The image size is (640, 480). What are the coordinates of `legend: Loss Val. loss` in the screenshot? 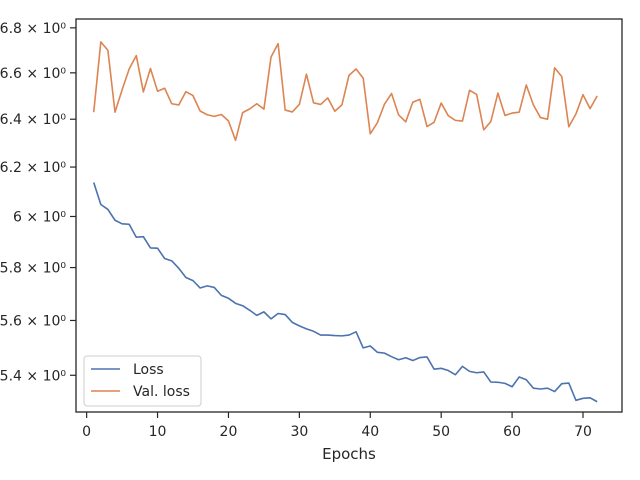 It's located at (142, 381).